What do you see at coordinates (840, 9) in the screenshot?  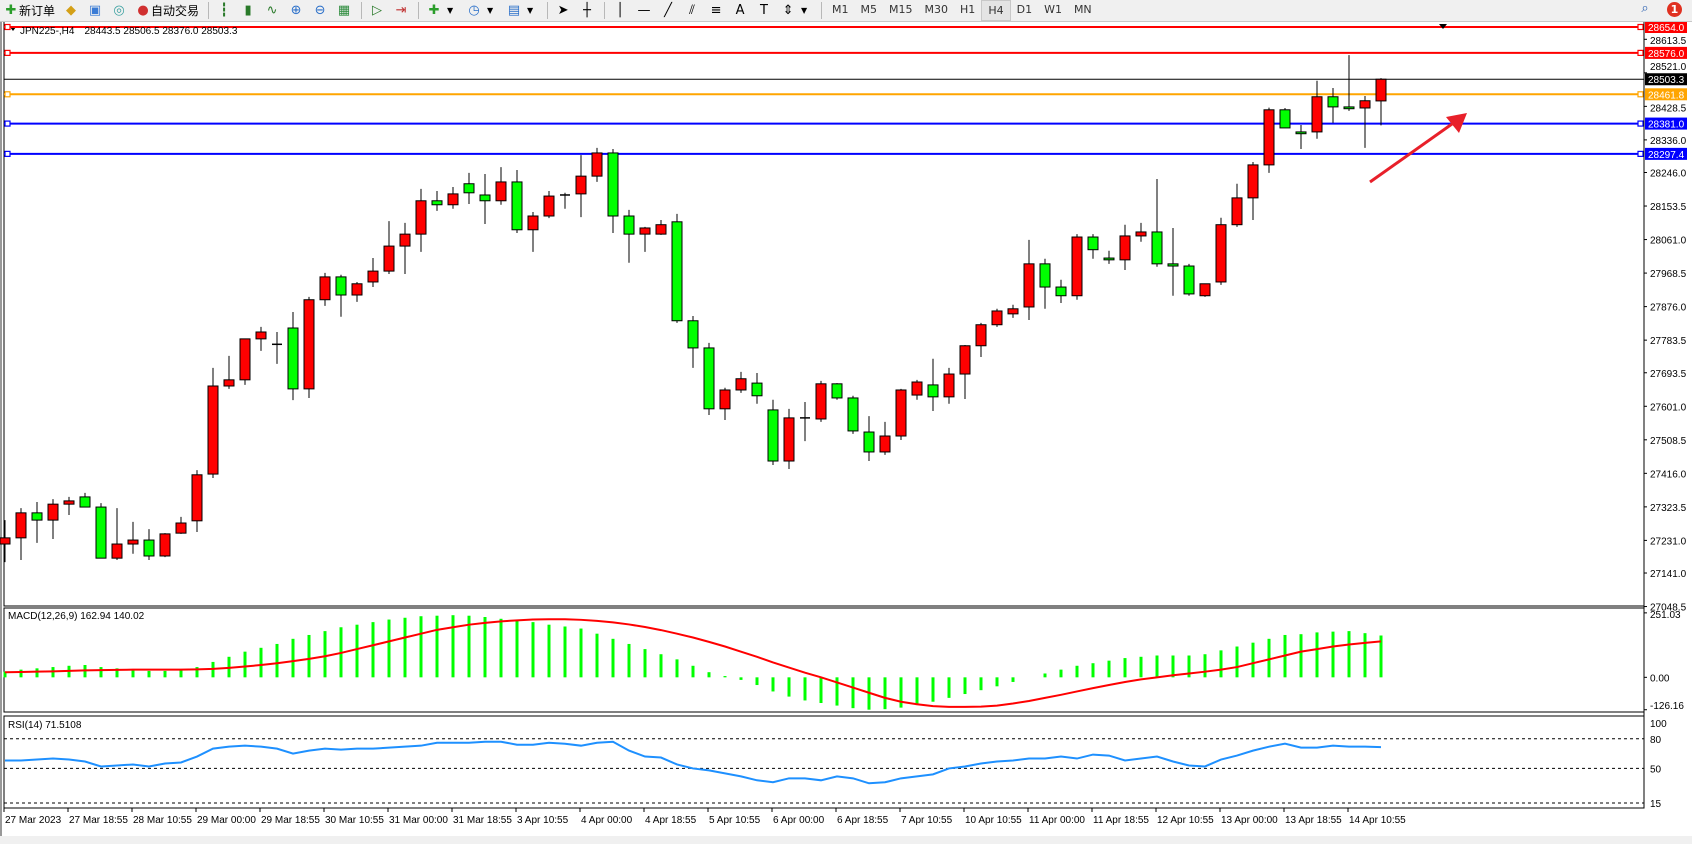 I see `timeframe-m1: M1` at bounding box center [840, 9].